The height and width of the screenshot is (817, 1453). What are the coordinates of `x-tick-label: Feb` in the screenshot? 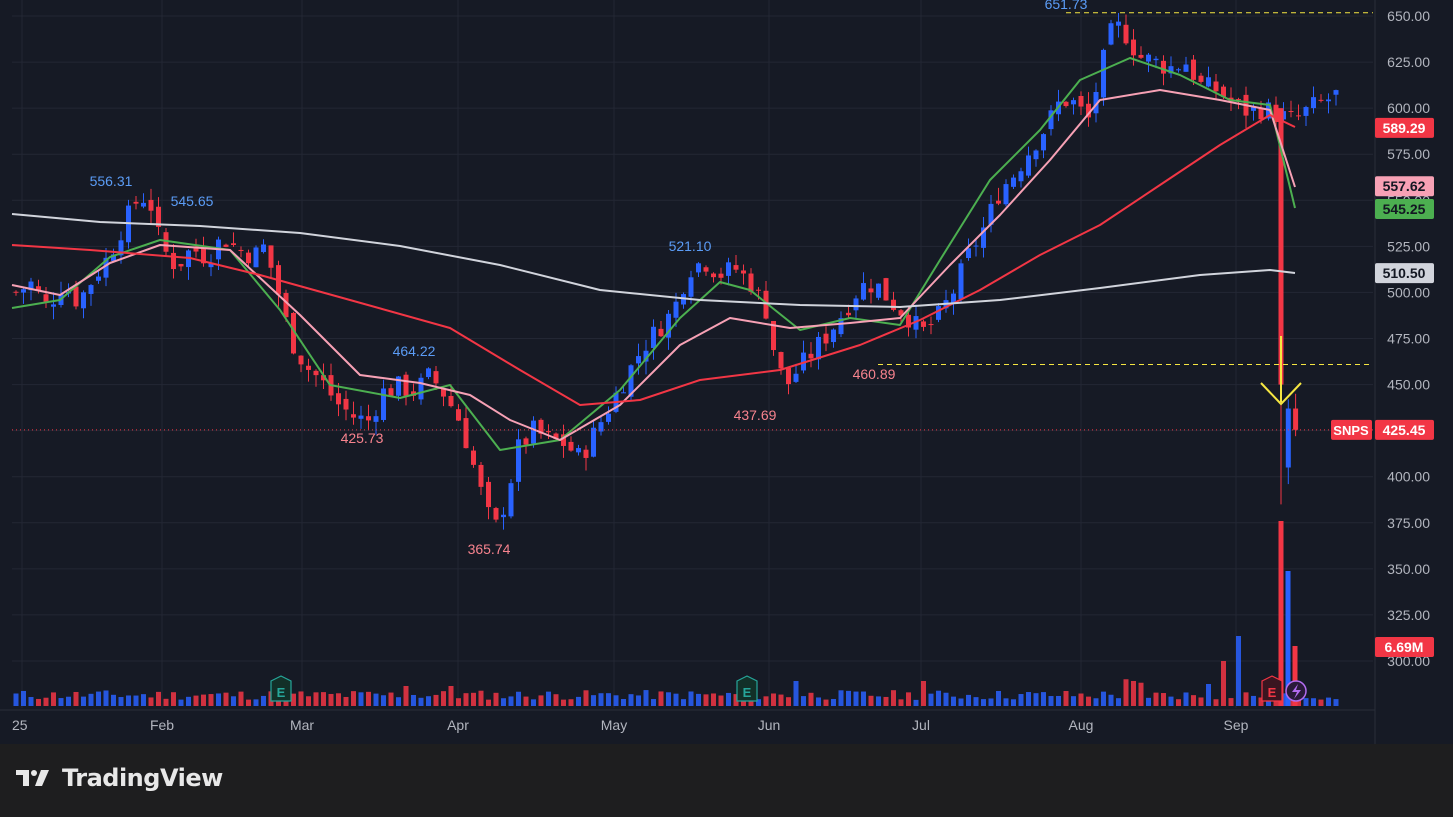 It's located at (162, 725).